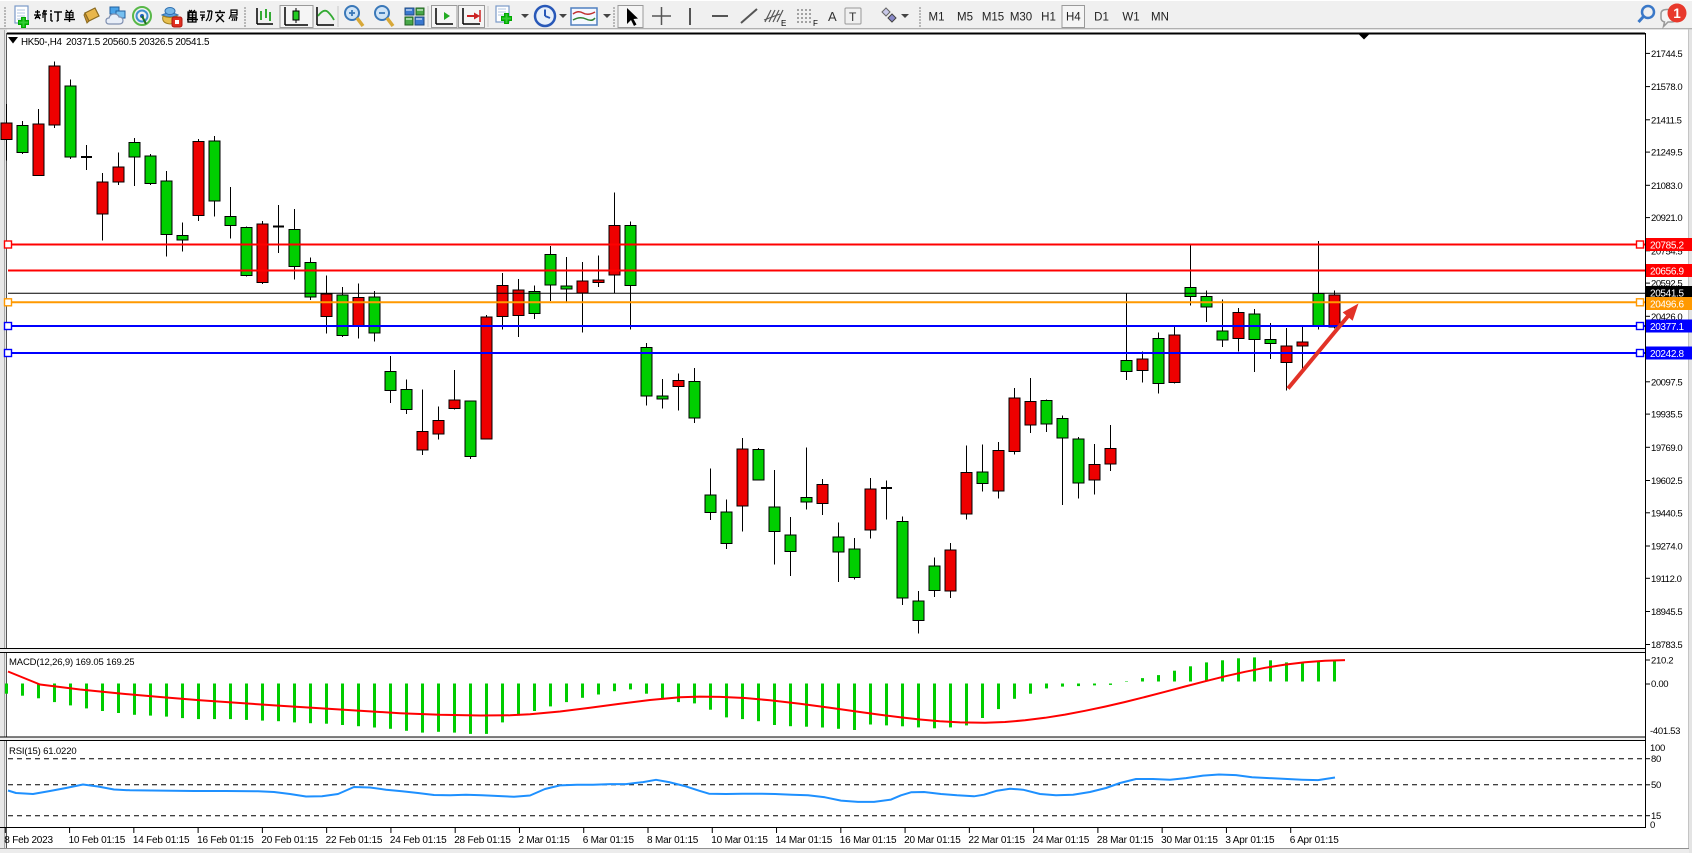  What do you see at coordinates (1666, 54) in the screenshot?
I see `svg-text: 21744.5` at bounding box center [1666, 54].